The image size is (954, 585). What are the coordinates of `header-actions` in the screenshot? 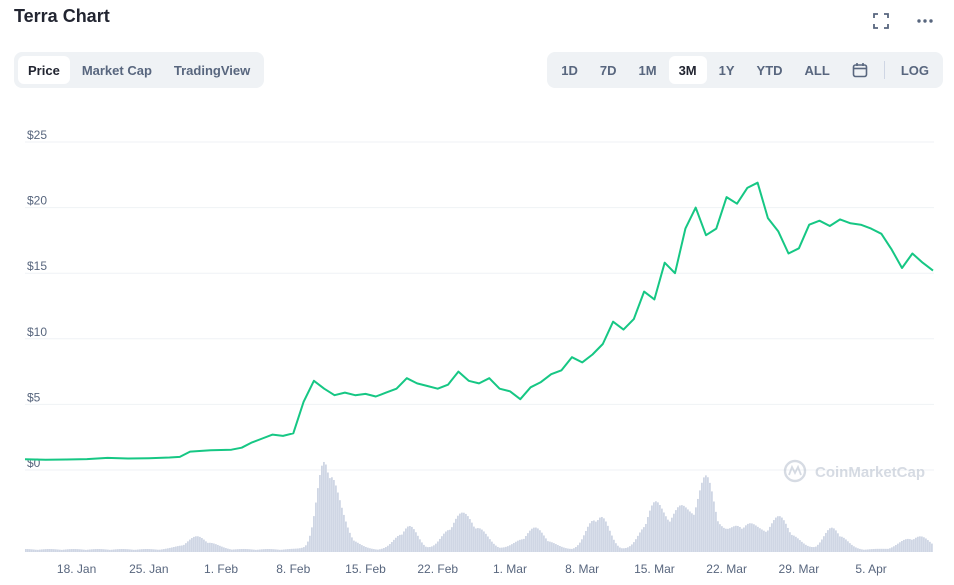 It's located at (903, 21).